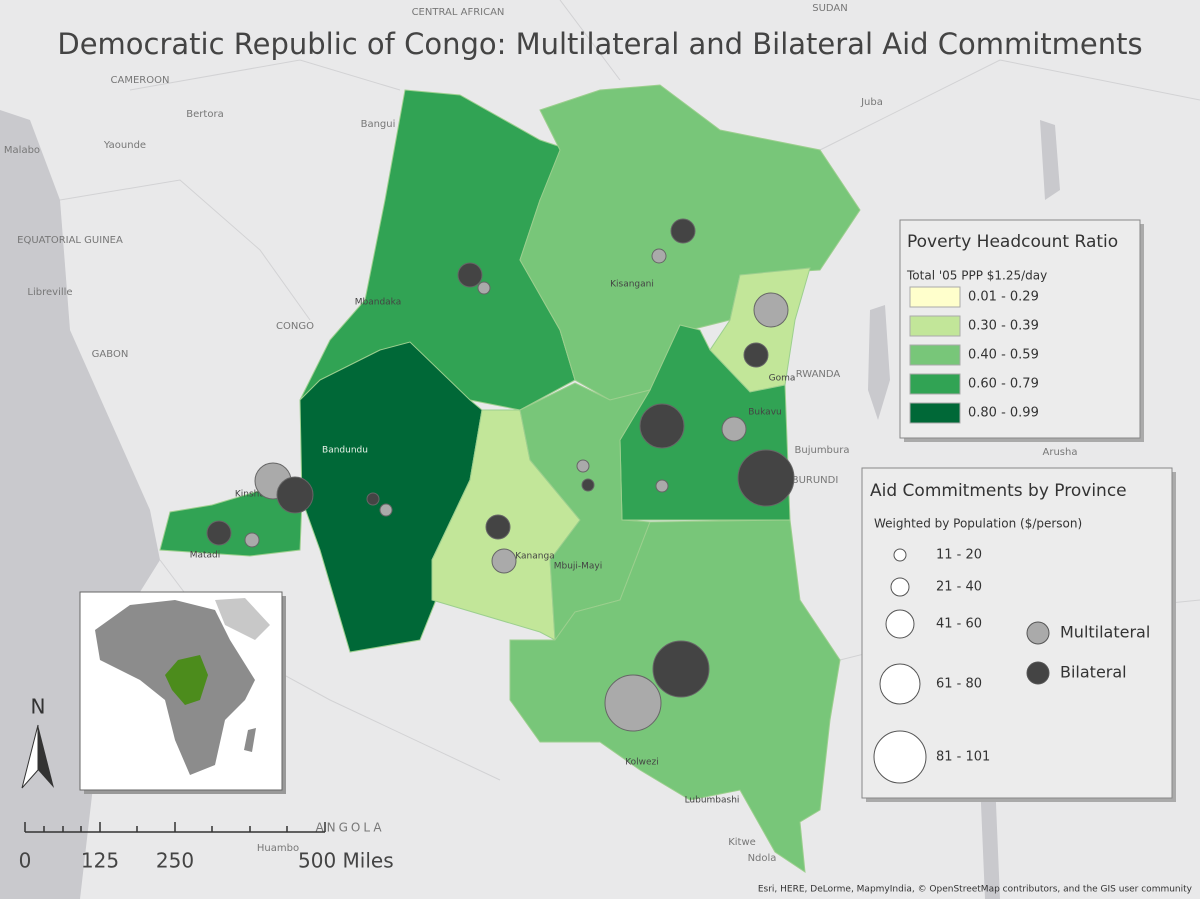 The image size is (1200, 903). I want to click on place-label: ANGOLA, so click(349, 828).